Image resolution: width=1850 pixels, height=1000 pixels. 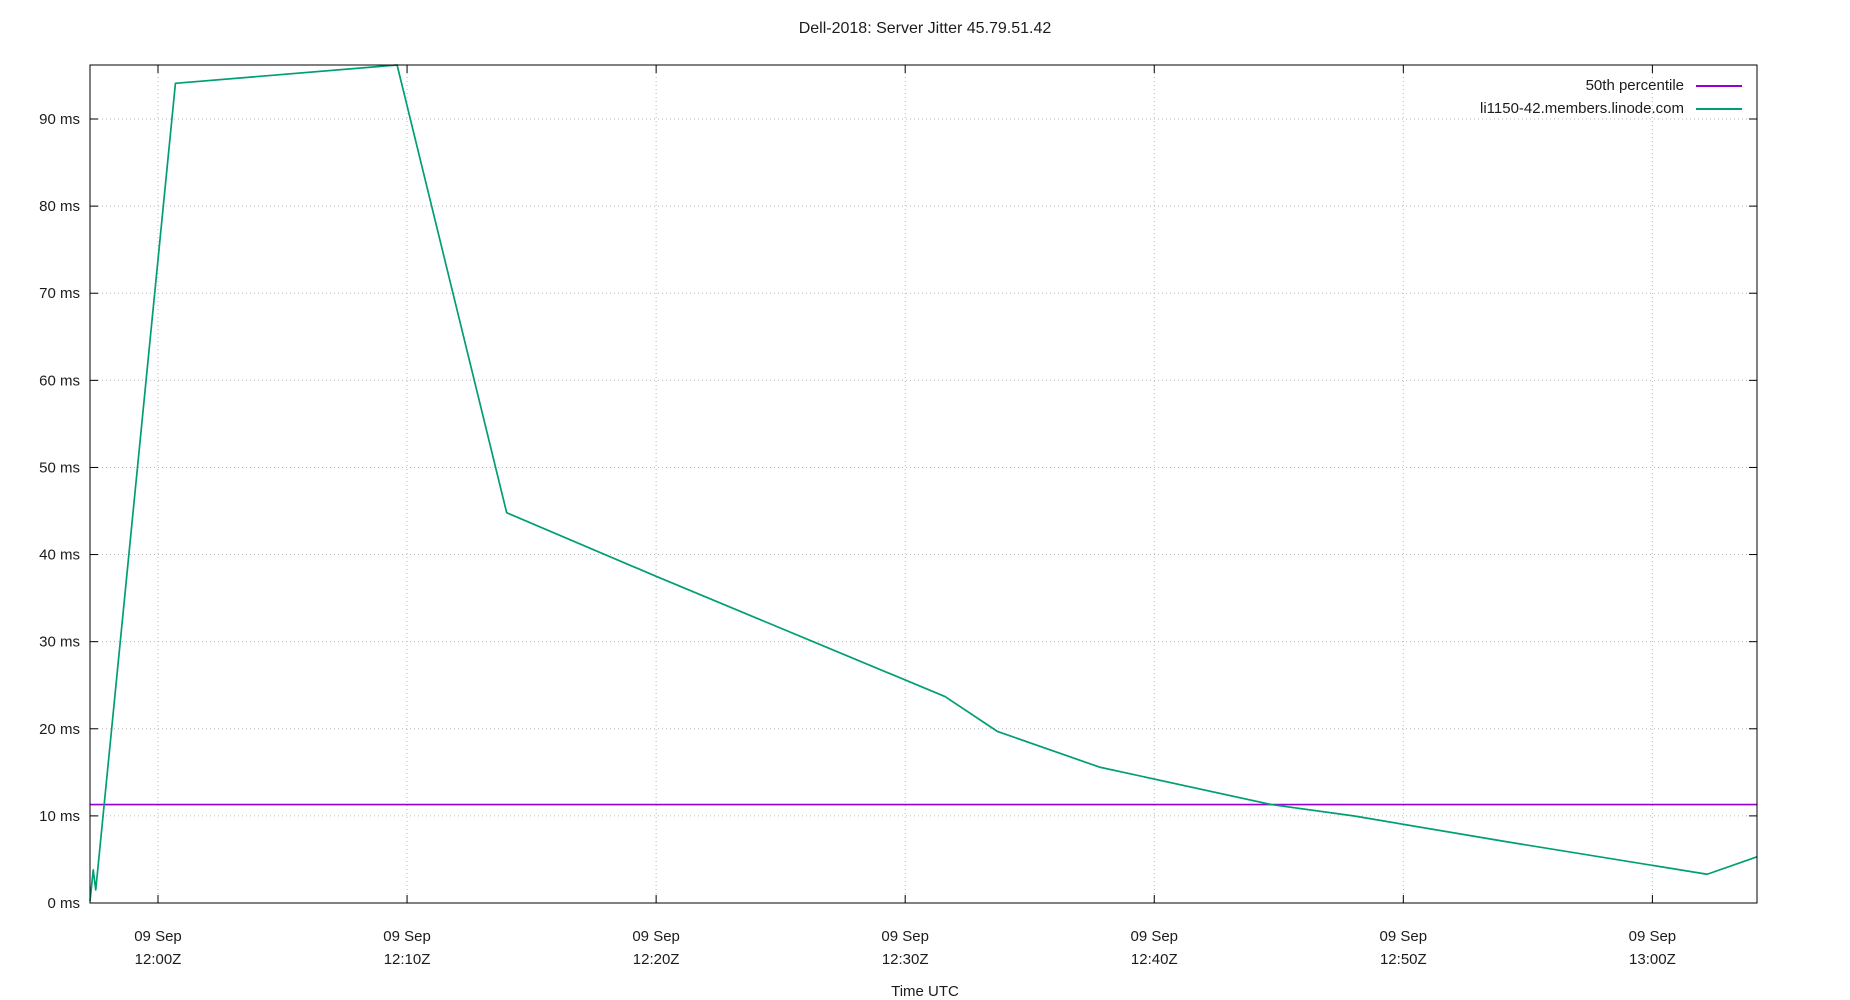 What do you see at coordinates (656, 959) in the screenshot?
I see `x-tick-label-time: 12:20Z` at bounding box center [656, 959].